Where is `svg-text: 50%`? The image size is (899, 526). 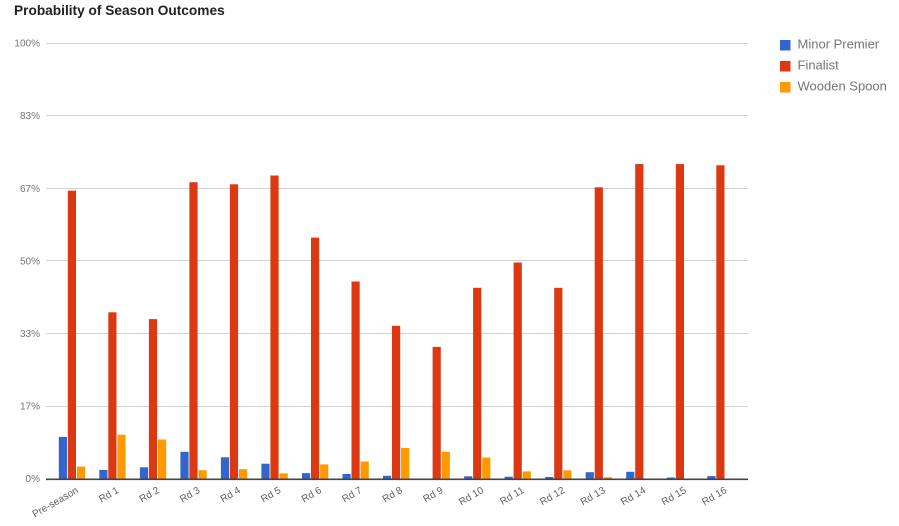 svg-text: 50% is located at coordinates (30, 261).